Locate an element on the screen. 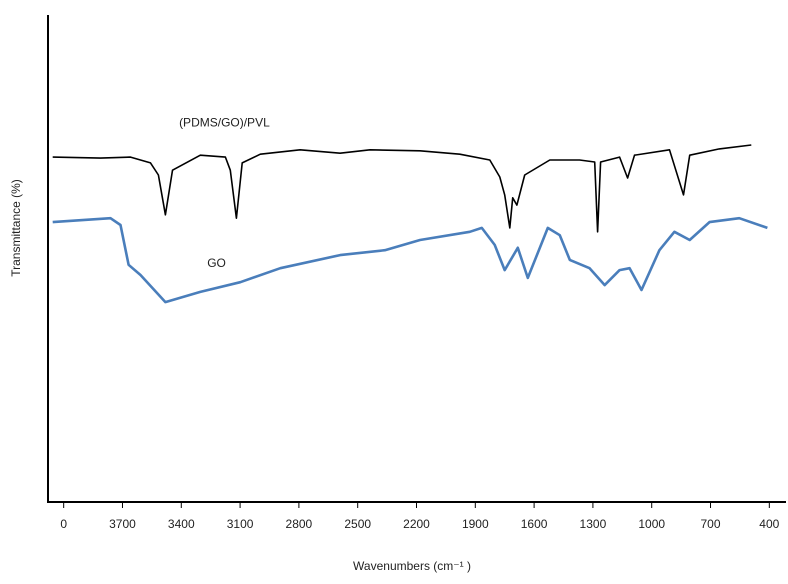  x-tick-label: 3700 is located at coordinates (122, 524).